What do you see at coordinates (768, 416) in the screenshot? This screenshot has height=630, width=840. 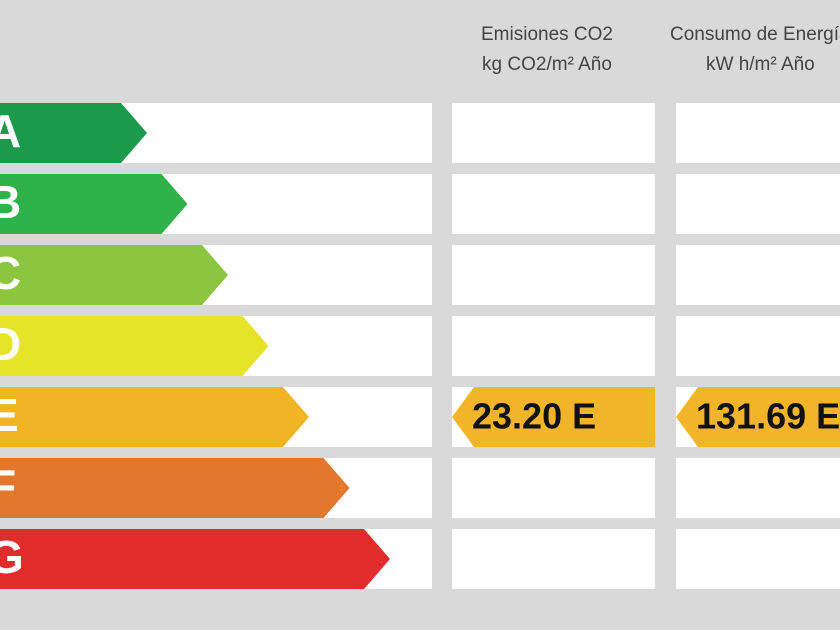 I see `indicator-value: 131.69 E` at bounding box center [768, 416].